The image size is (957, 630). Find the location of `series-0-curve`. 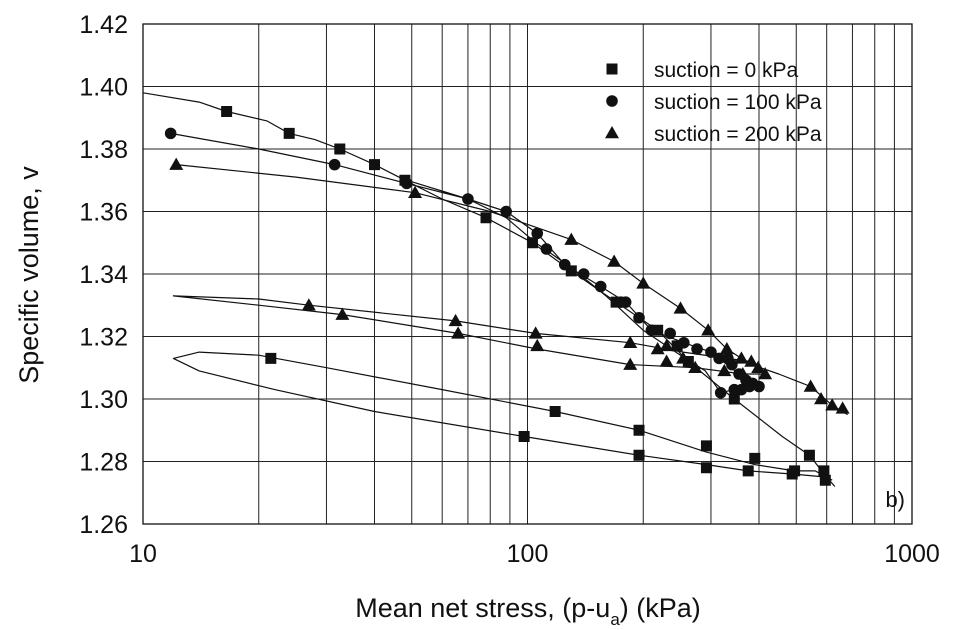

series-0-curve is located at coordinates (502, 416).